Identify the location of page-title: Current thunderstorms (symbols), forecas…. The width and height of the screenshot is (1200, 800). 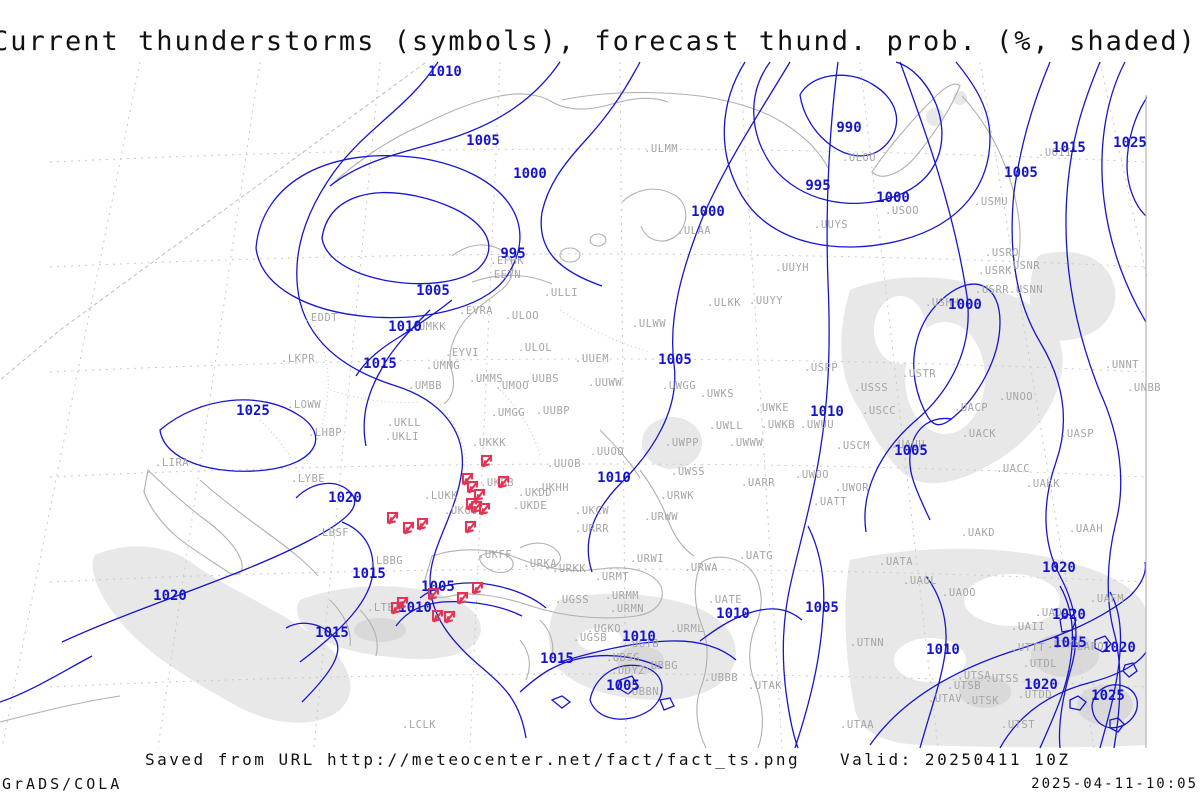
(598, 41).